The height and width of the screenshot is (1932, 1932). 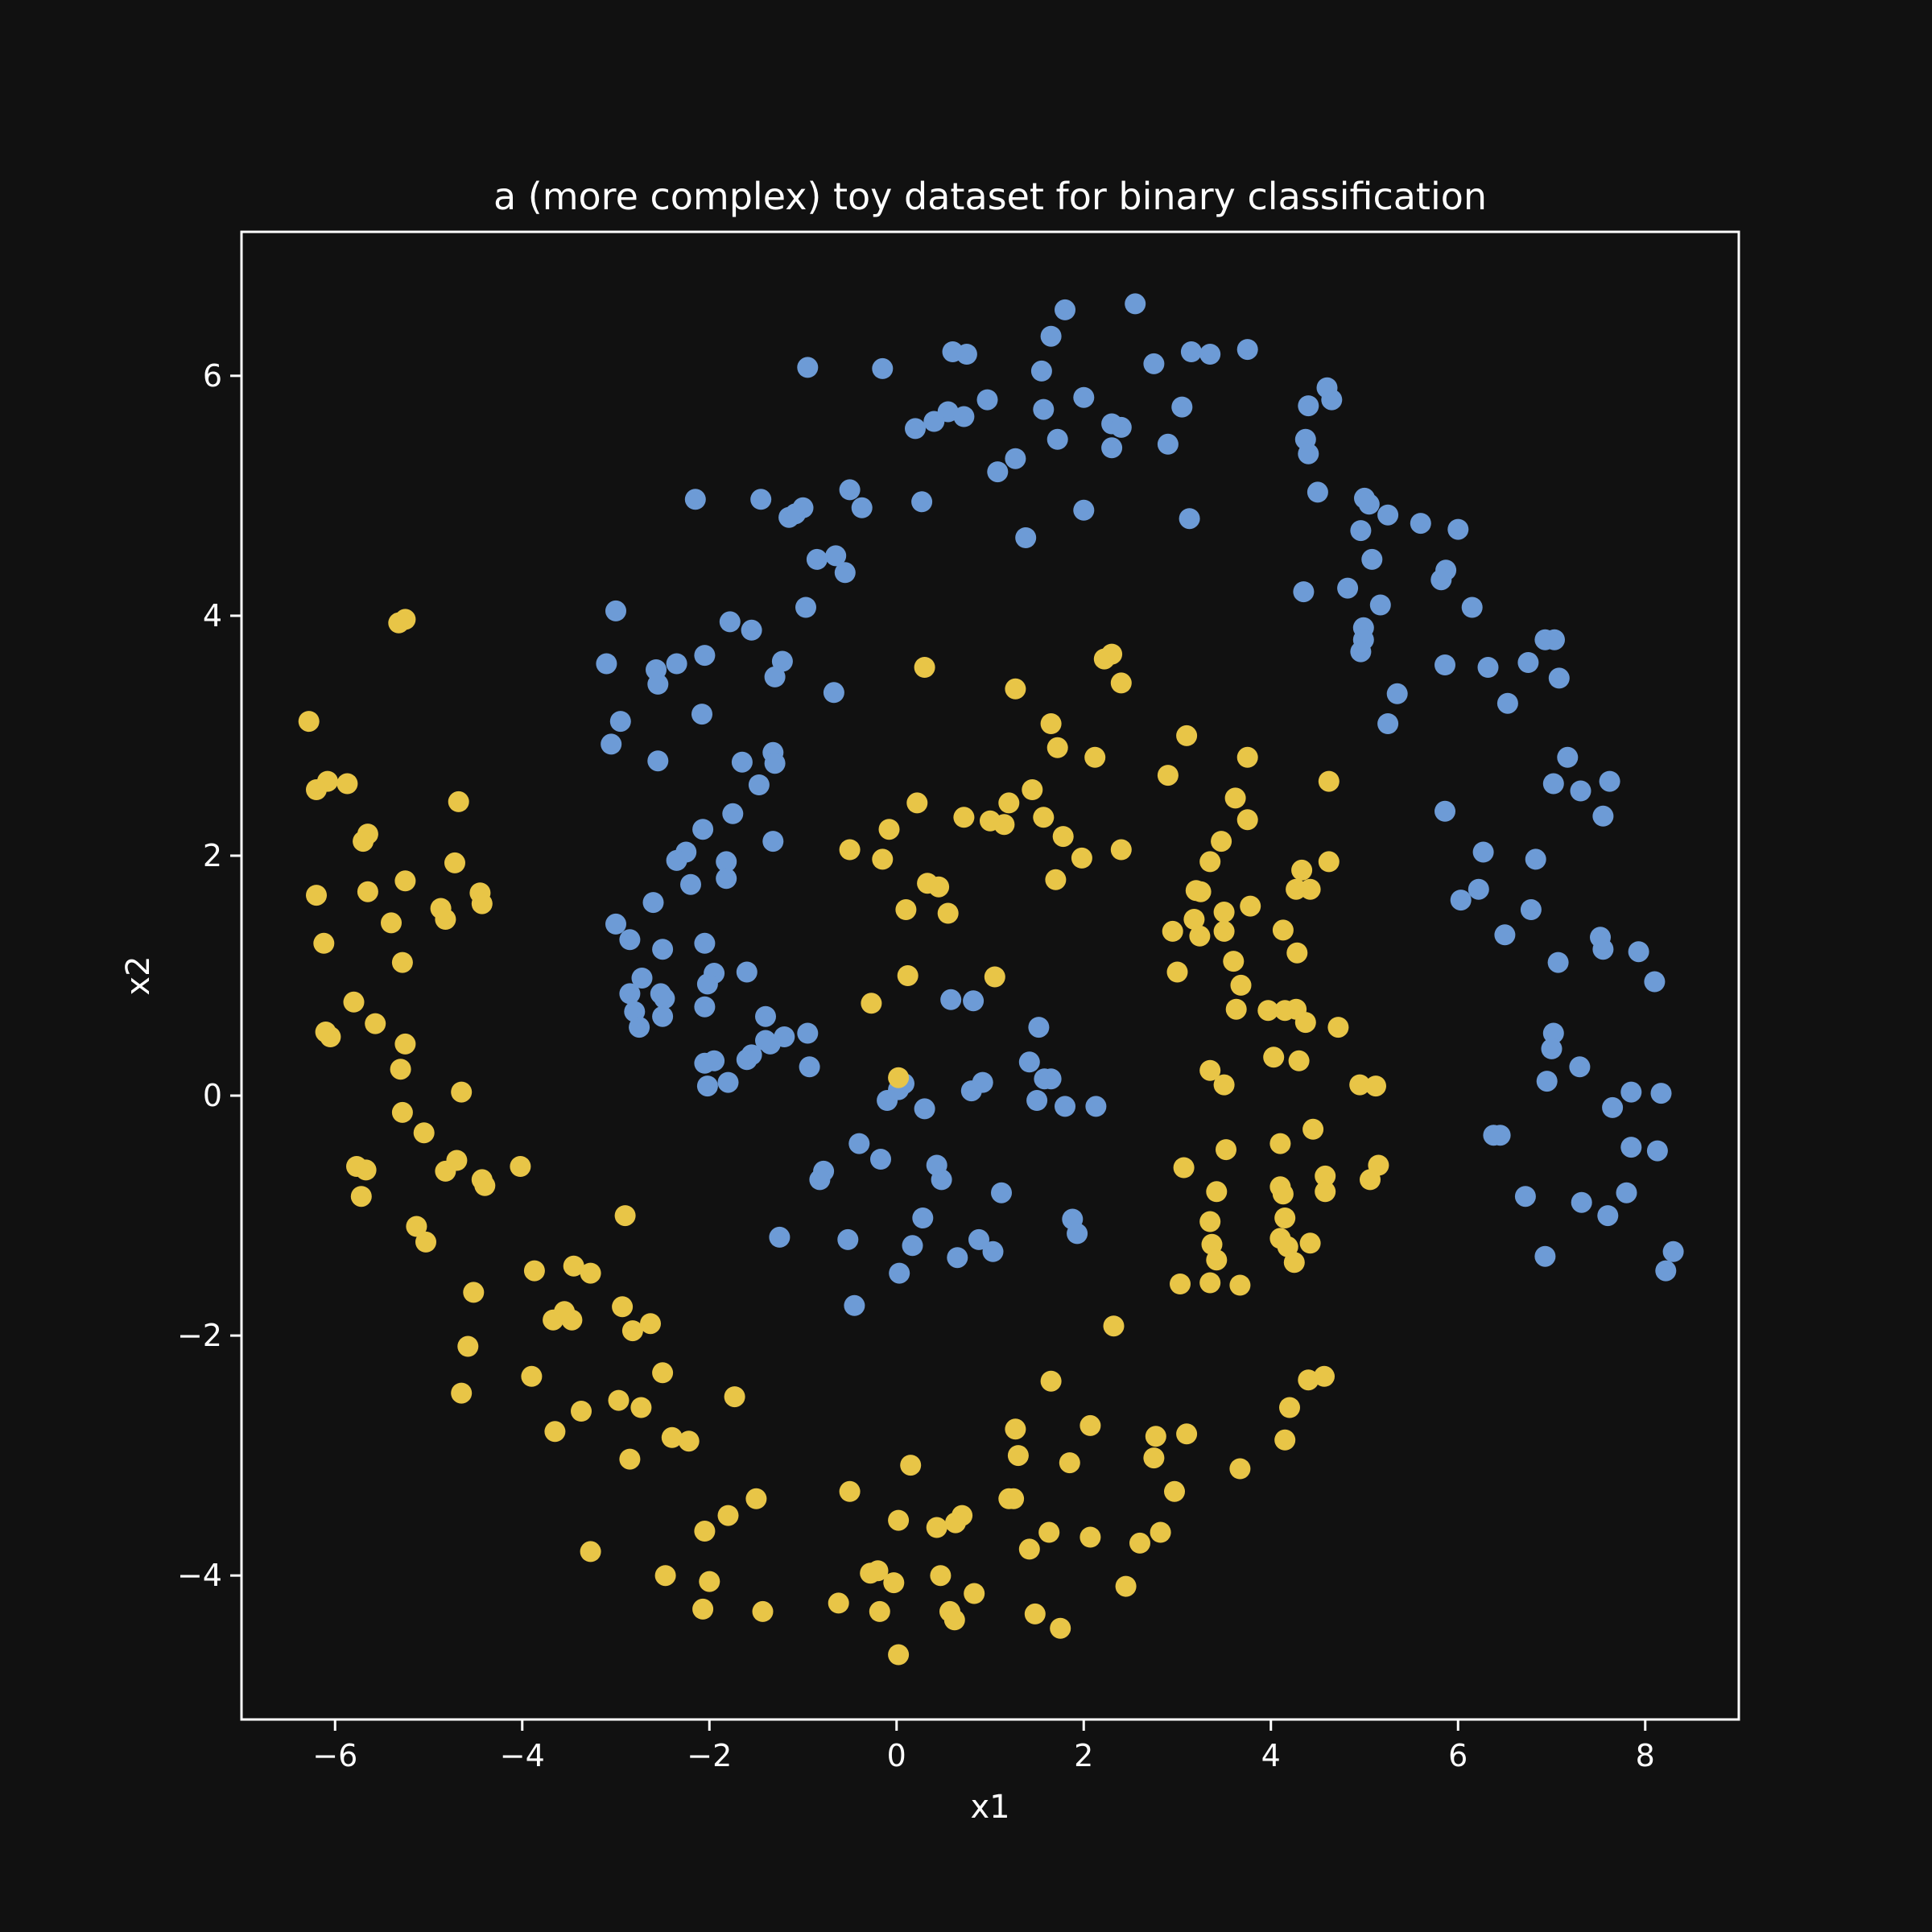 What do you see at coordinates (138, 975) in the screenshot?
I see `y-axis-label: x2` at bounding box center [138, 975].